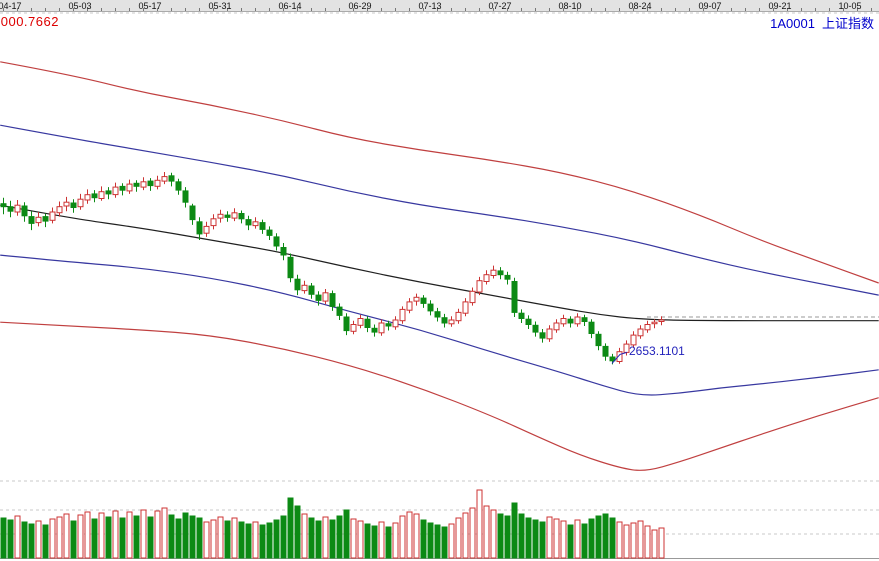  What do you see at coordinates (429, 6) in the screenshot?
I see `date-label: 07-13` at bounding box center [429, 6].